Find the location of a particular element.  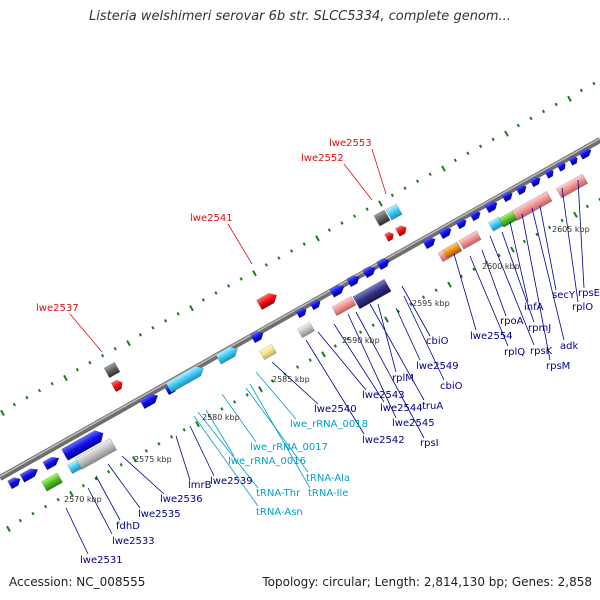

gene-label: lwe2553 is located at coordinates (350, 143).